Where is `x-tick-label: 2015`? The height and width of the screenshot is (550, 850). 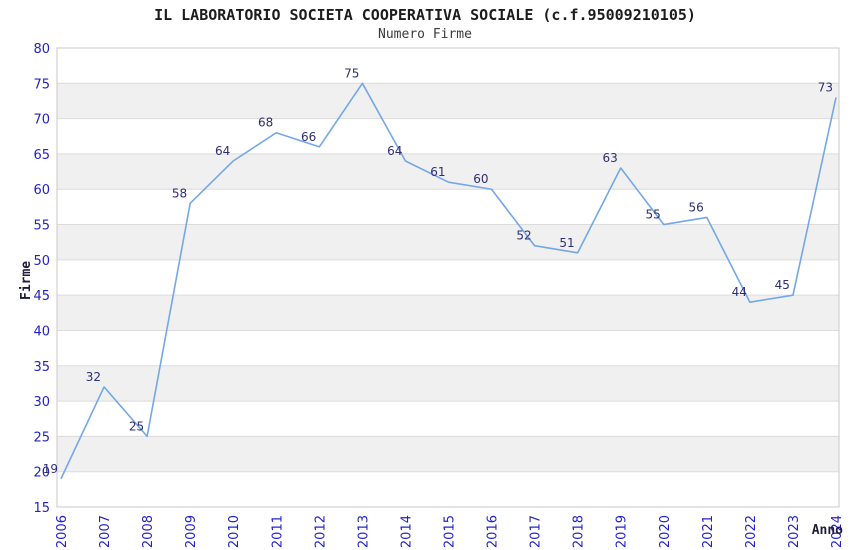 x-tick-label: 2015 is located at coordinates (450, 531).